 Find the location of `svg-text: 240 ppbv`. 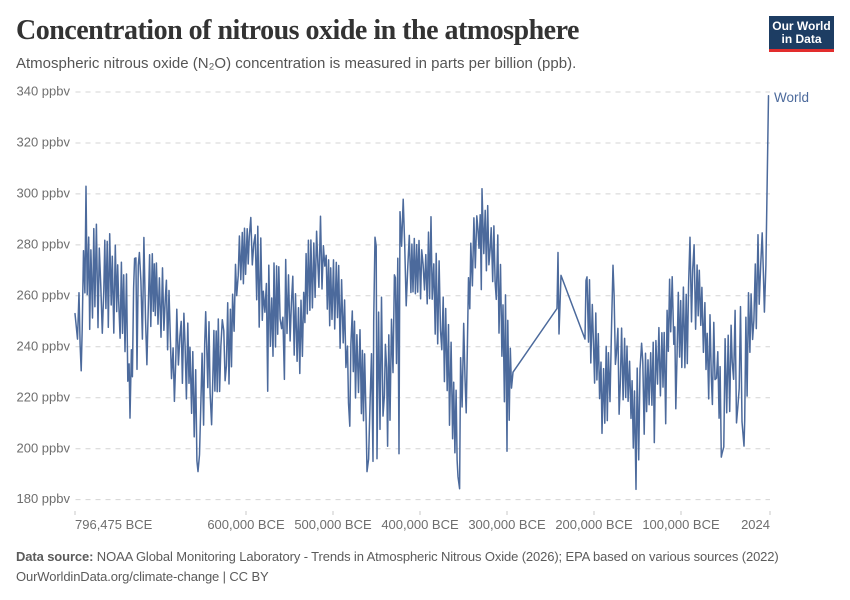

svg-text: 240 ppbv is located at coordinates (44, 345).